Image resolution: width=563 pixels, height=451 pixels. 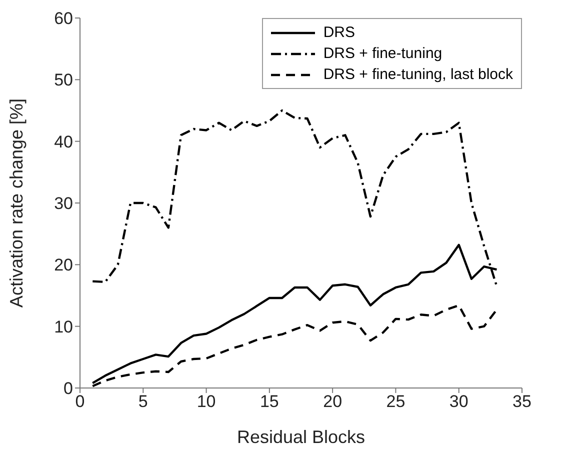 What do you see at coordinates (269, 402) in the screenshot?
I see `x-tick-label: 15` at bounding box center [269, 402].